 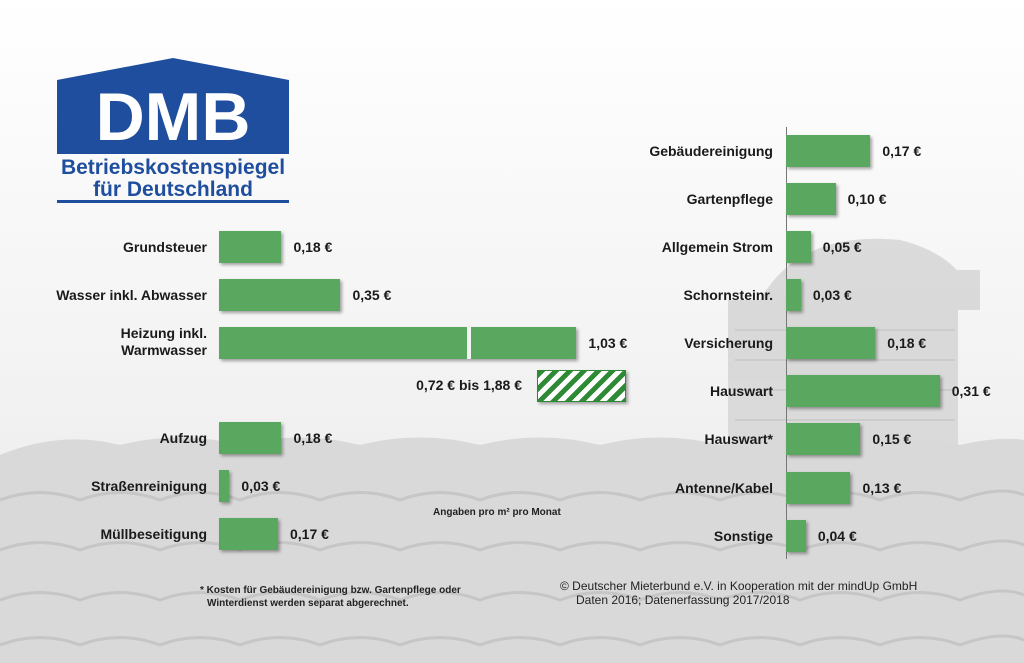 What do you see at coordinates (153, 534) in the screenshot?
I see `category-label: Müllbeseitigung` at bounding box center [153, 534].